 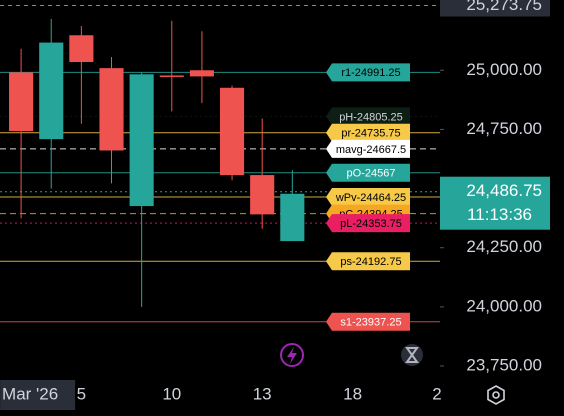 What do you see at coordinates (262, 393) in the screenshot?
I see `x-tick-label: 13` at bounding box center [262, 393].